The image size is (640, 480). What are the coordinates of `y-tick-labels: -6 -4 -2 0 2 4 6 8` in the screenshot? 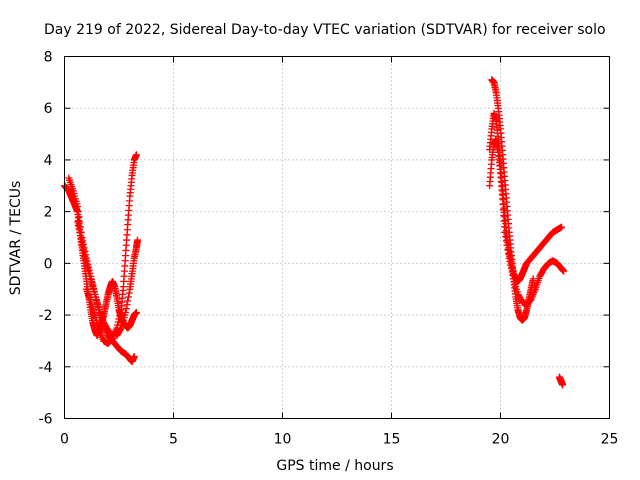 It's located at (46, 239).